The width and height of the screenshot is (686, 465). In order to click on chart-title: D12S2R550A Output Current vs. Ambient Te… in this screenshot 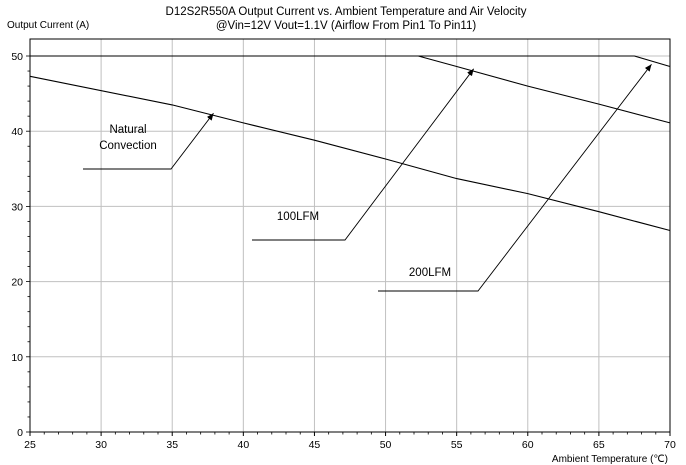, I will do `click(346, 12)`.